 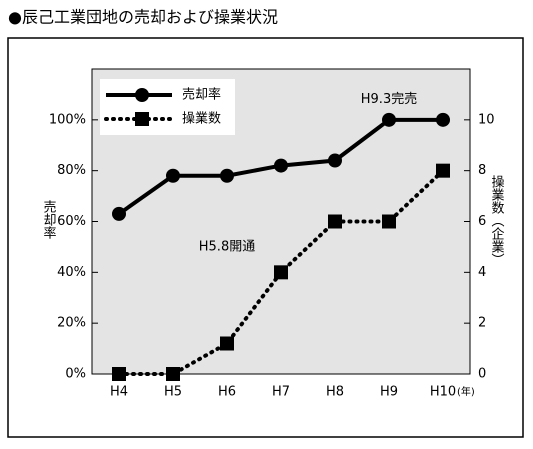 What do you see at coordinates (486, 119) in the screenshot?
I see `y2-tick-label: 10` at bounding box center [486, 119].